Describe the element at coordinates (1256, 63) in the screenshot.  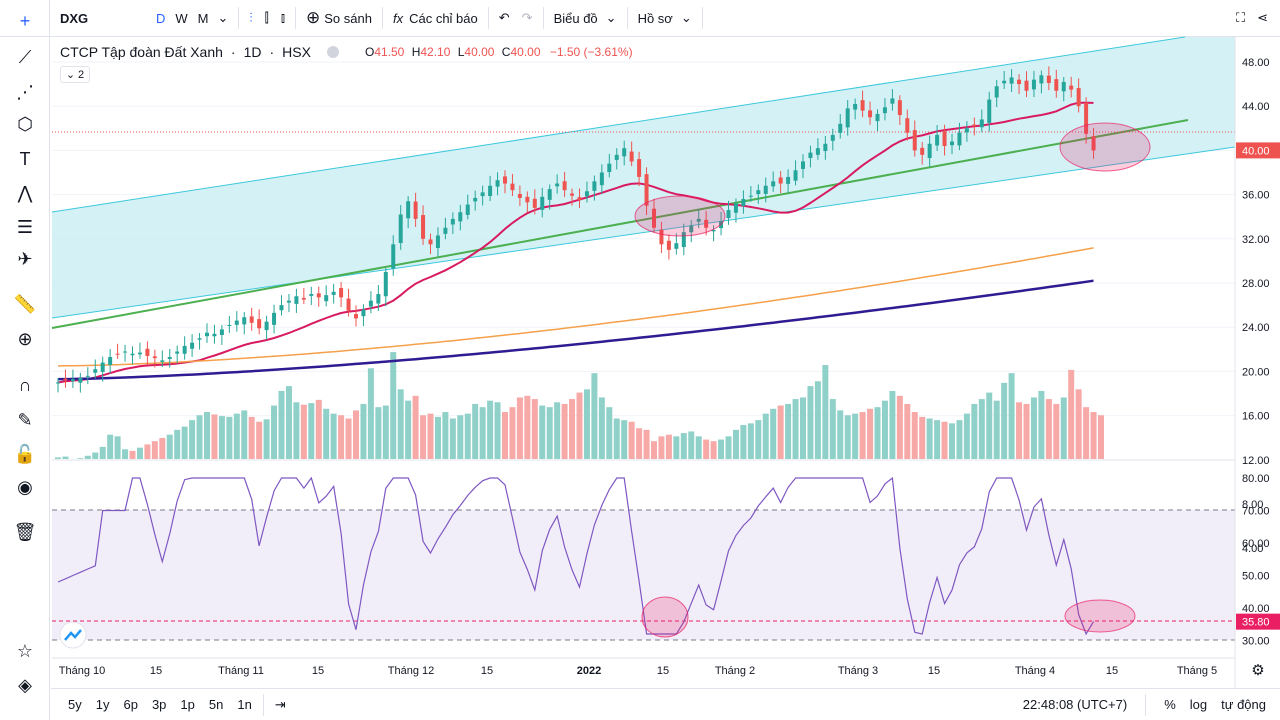
I see `price-tick-label: 48.00` at that location.